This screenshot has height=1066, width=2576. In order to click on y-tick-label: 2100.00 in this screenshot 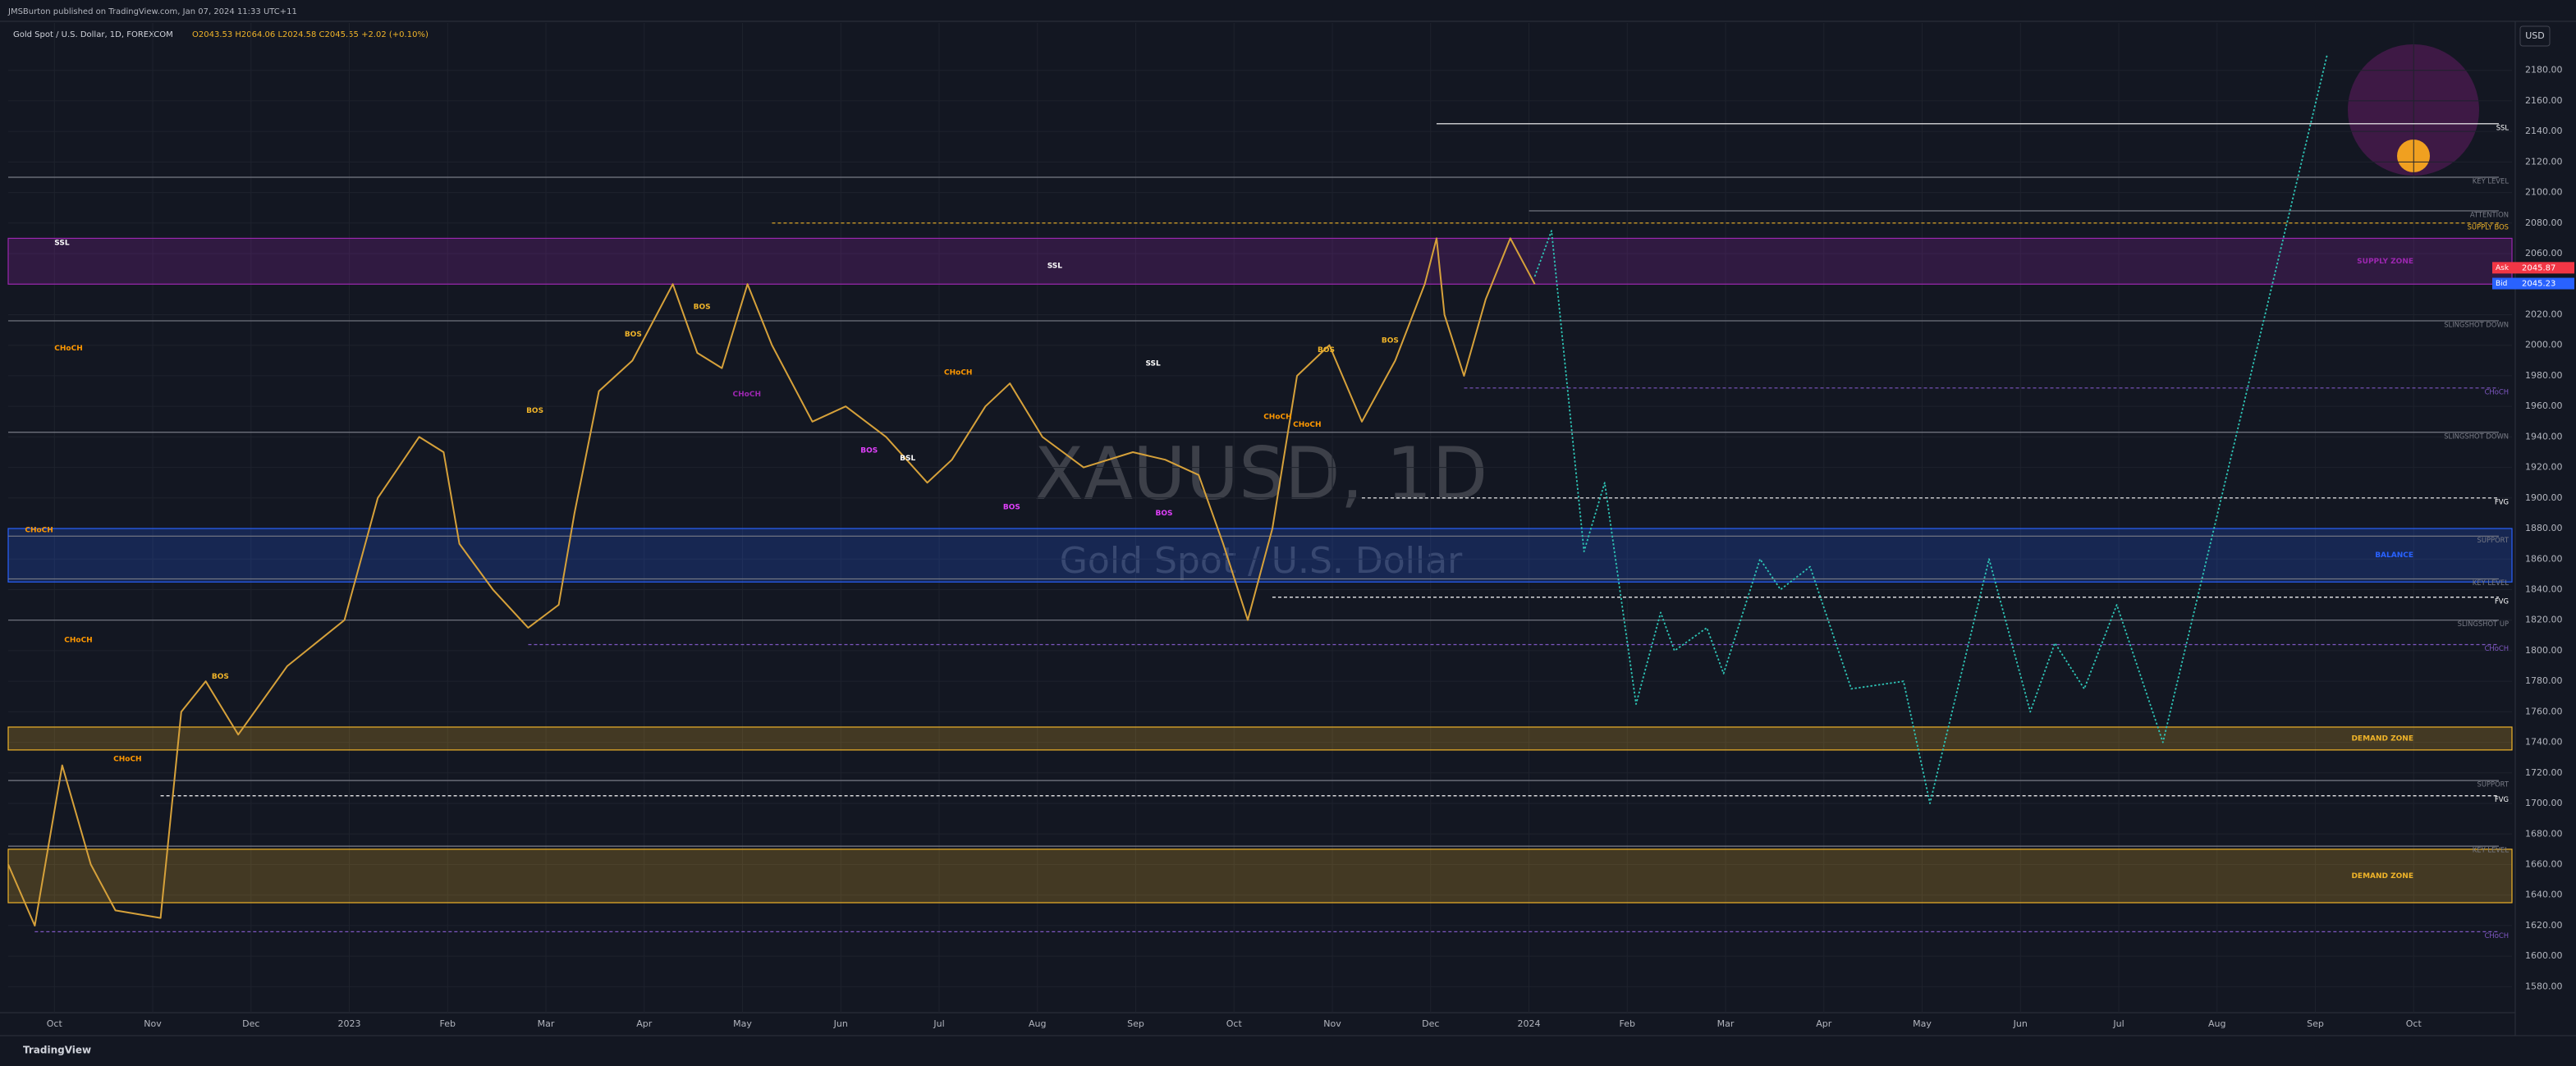, I will do `click(2544, 193)`.